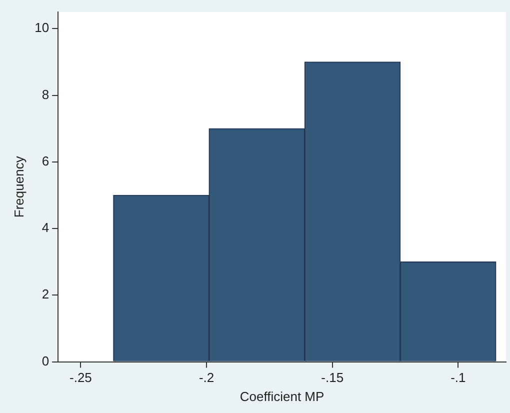  I want to click on y-tick-label: 4, so click(46, 228).